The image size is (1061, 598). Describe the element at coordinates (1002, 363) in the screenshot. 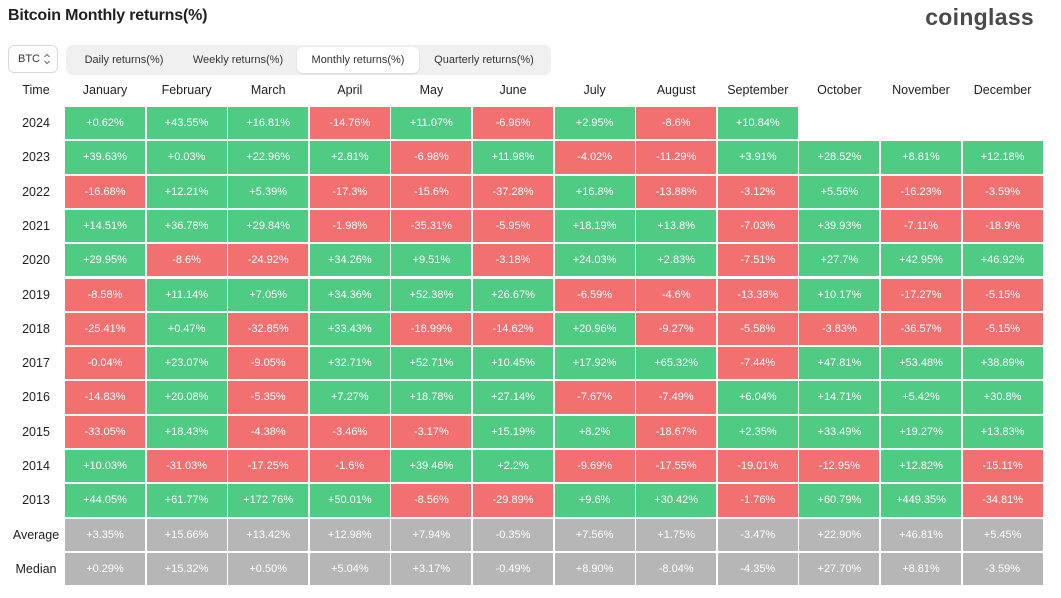

I see `return-cell: +38.89%` at that location.